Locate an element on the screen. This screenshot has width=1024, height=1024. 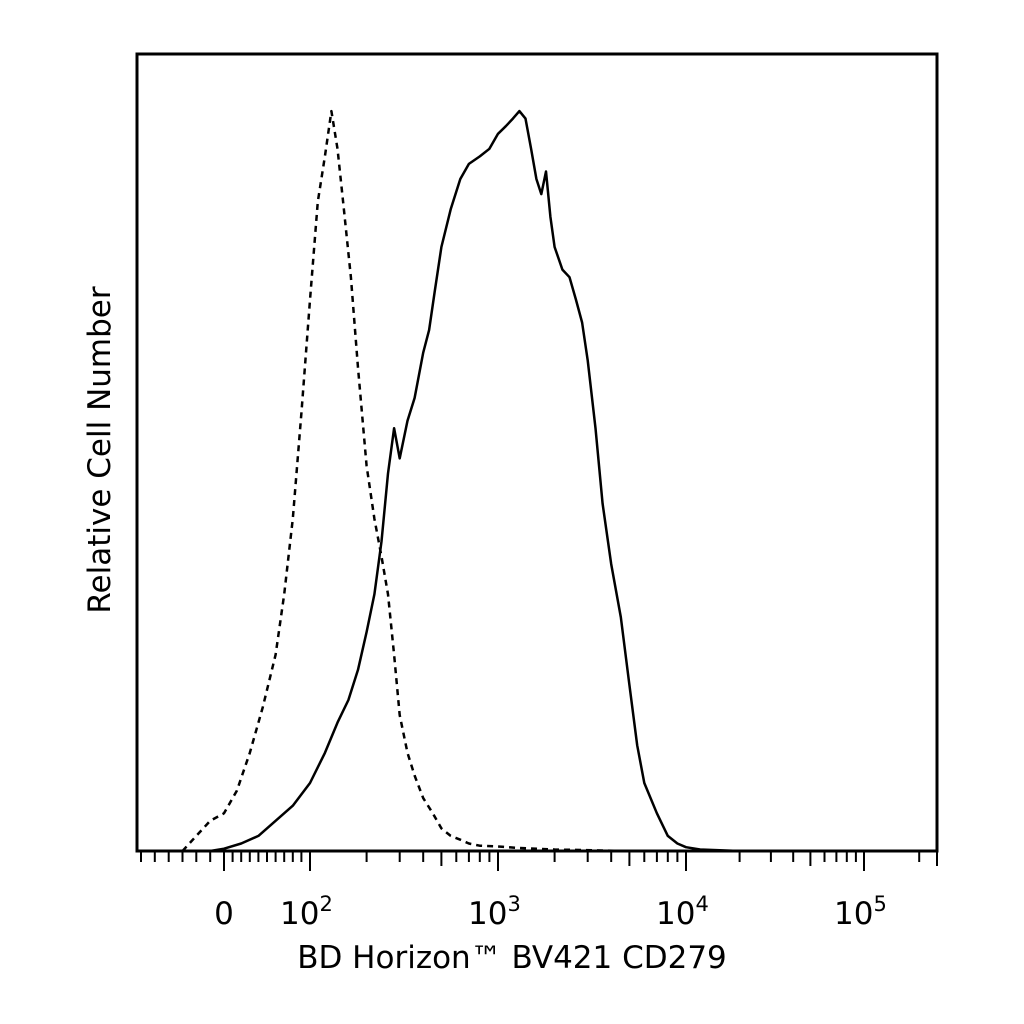
x-axis-minor-ticks is located at coordinates (539, 861).